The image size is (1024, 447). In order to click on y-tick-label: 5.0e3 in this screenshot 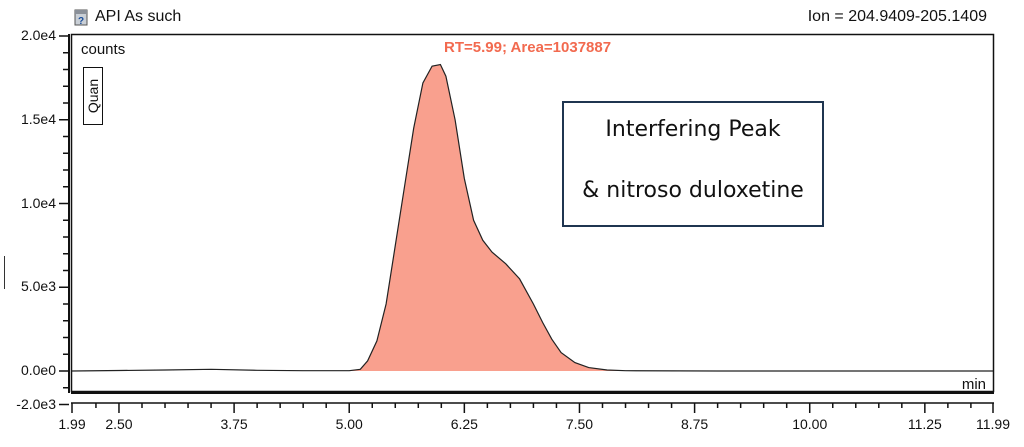, I will do `click(38, 286)`.